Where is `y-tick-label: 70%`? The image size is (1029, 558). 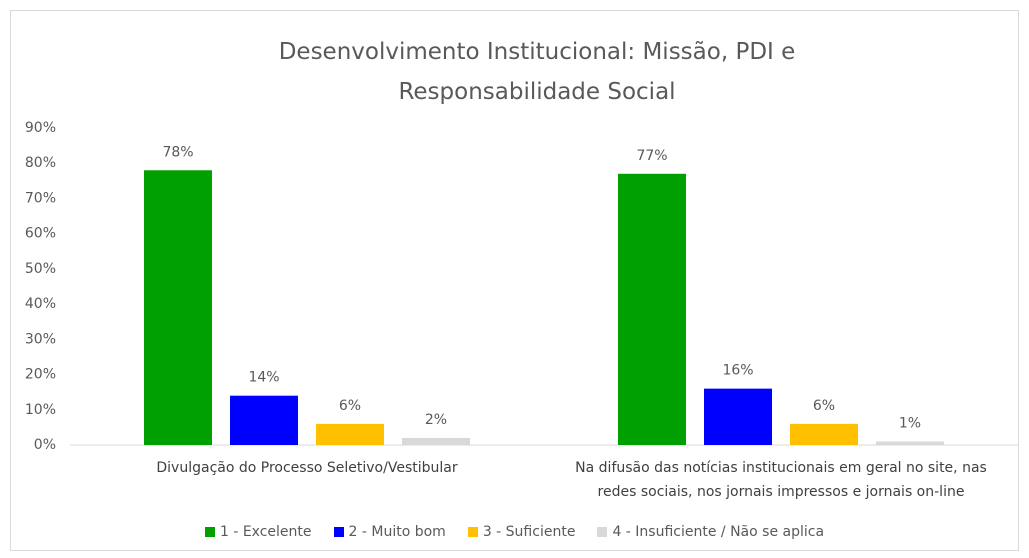
y-tick-label: 70% is located at coordinates (40, 198).